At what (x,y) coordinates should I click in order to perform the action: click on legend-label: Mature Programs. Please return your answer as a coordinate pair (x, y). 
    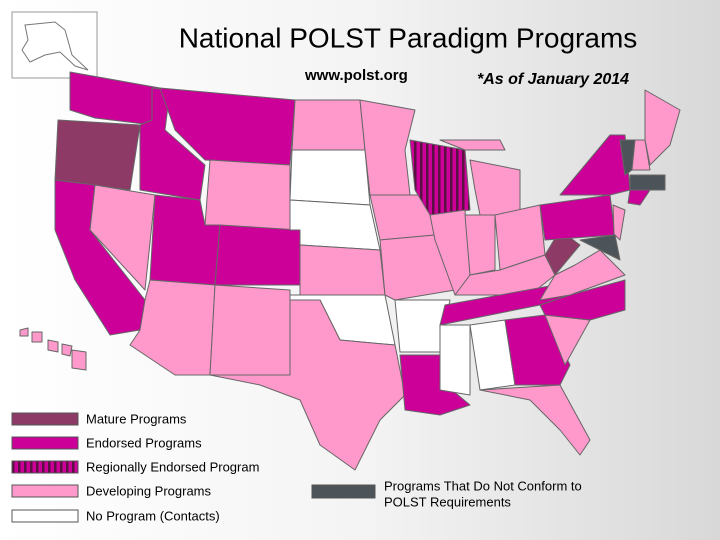
    Looking at the image, I should click on (136, 418).